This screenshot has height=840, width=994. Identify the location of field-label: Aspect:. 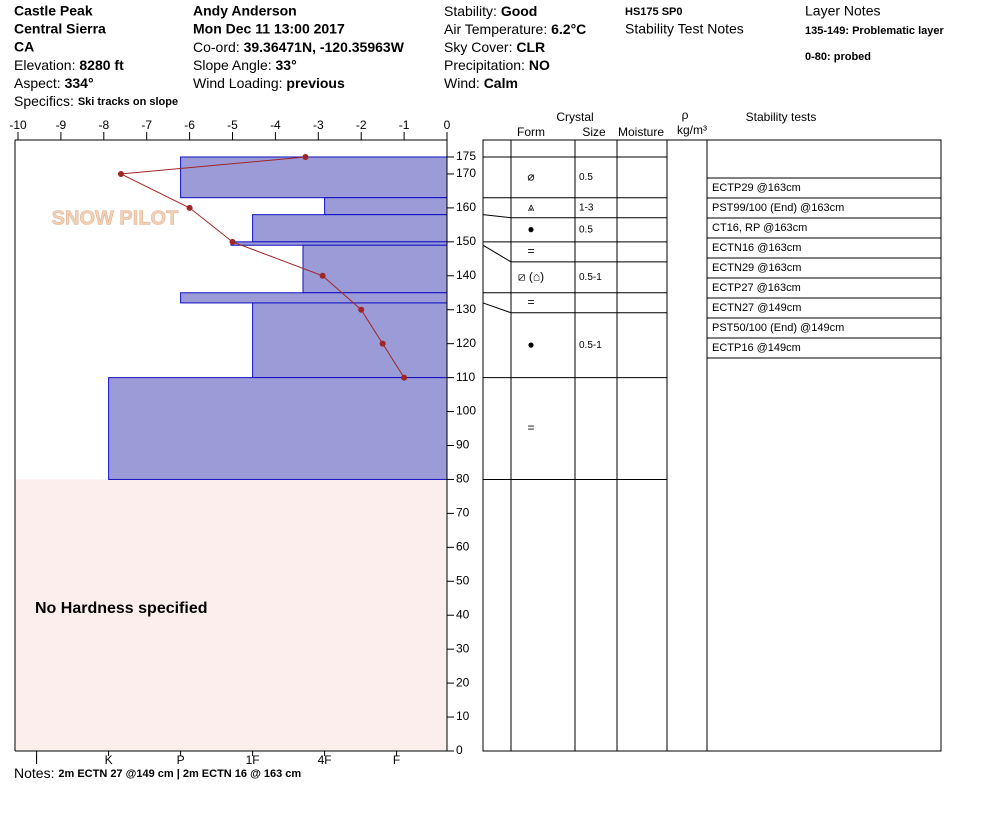
(37, 83).